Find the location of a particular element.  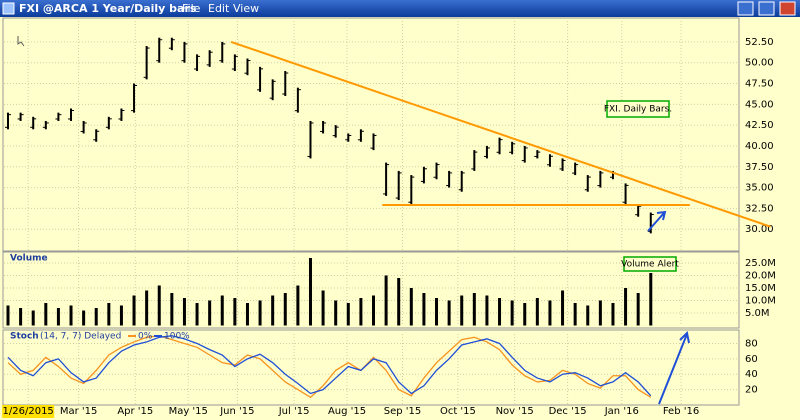

y-tick-label: 60 is located at coordinates (751, 359).